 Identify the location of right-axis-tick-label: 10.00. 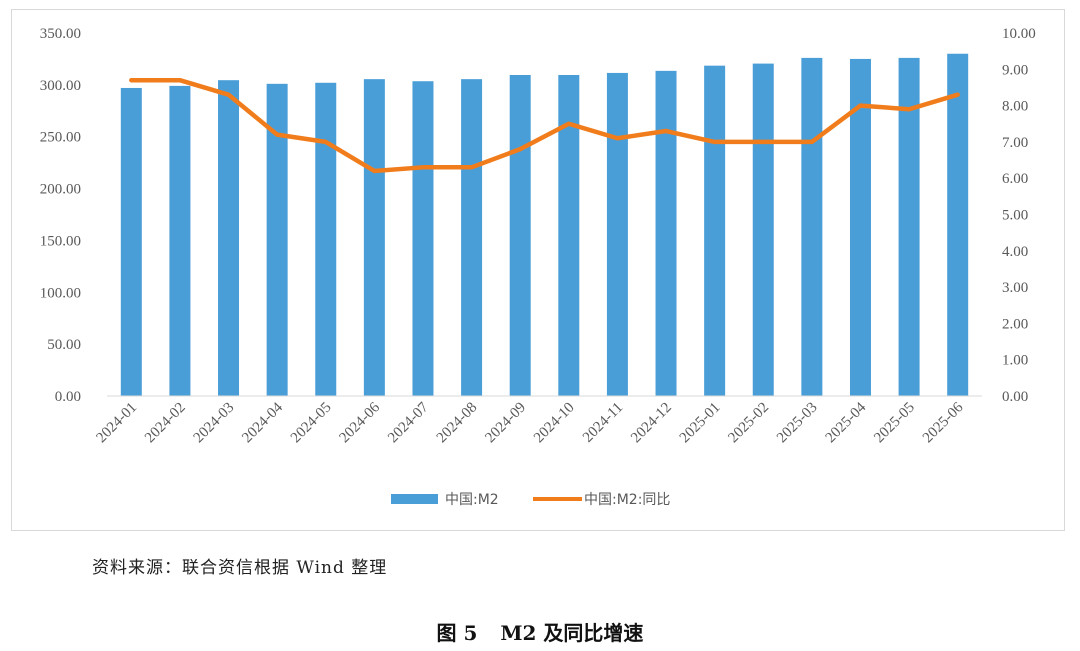
(1019, 34).